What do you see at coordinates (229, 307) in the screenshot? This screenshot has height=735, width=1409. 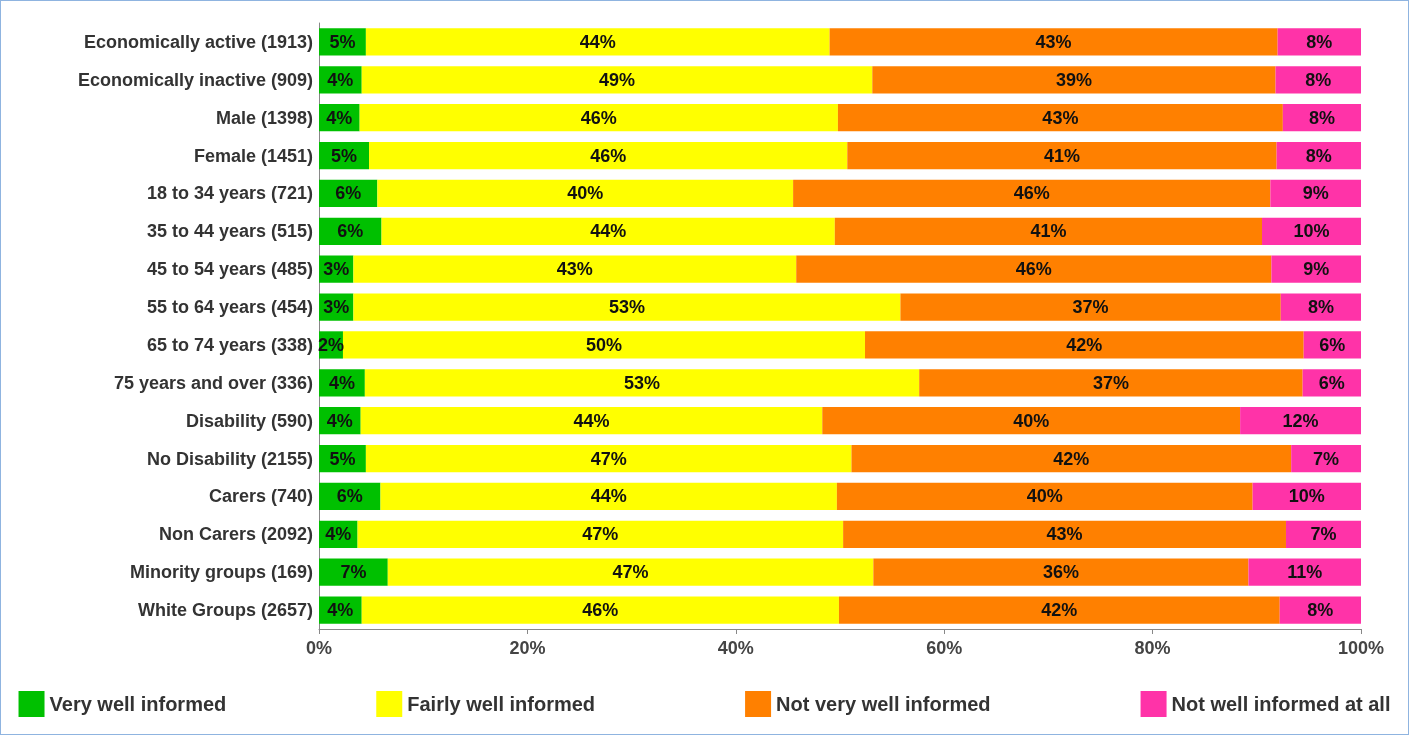 I see `y-tick-label: 55 to 64 years (454)` at bounding box center [229, 307].